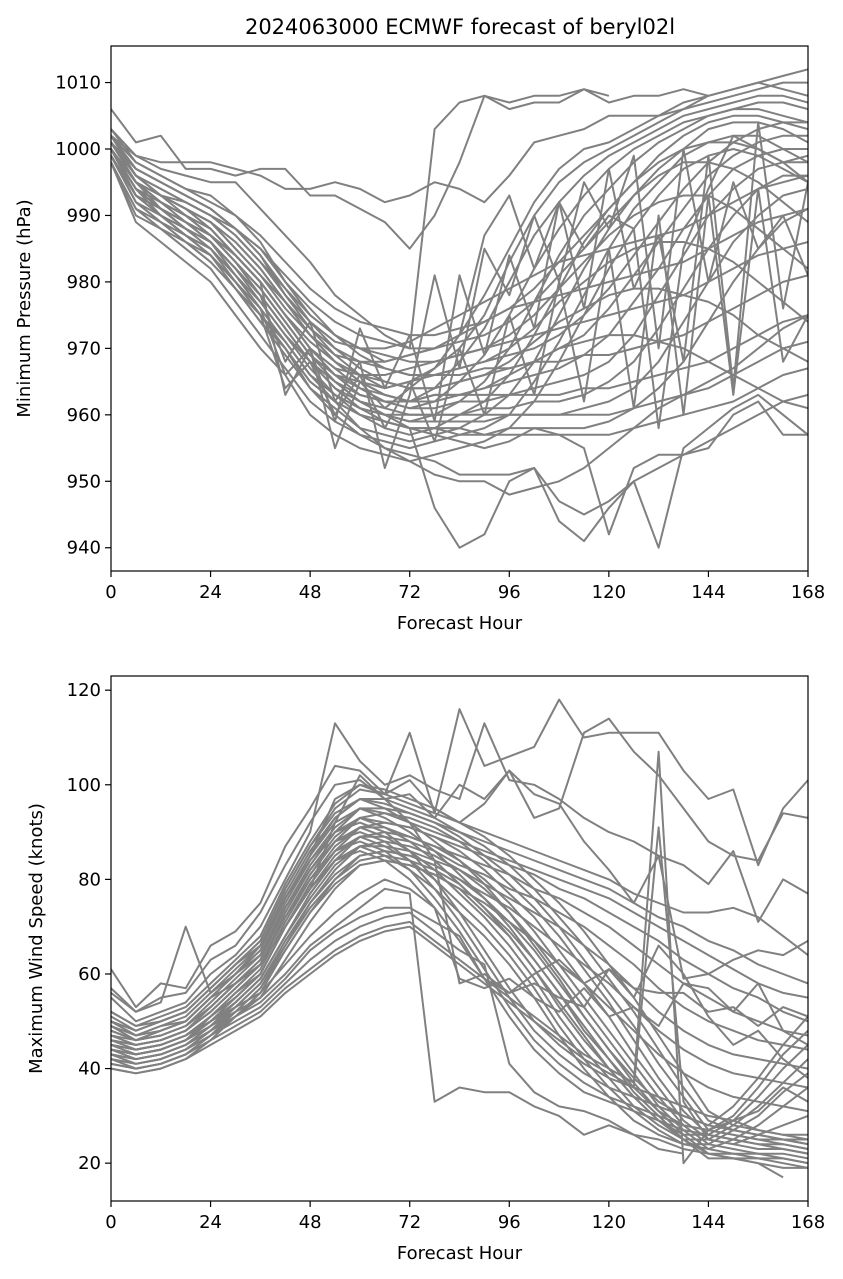  Describe the element at coordinates (210, 592) in the screenshot. I see `pressure-x-tick-label: 24` at that location.